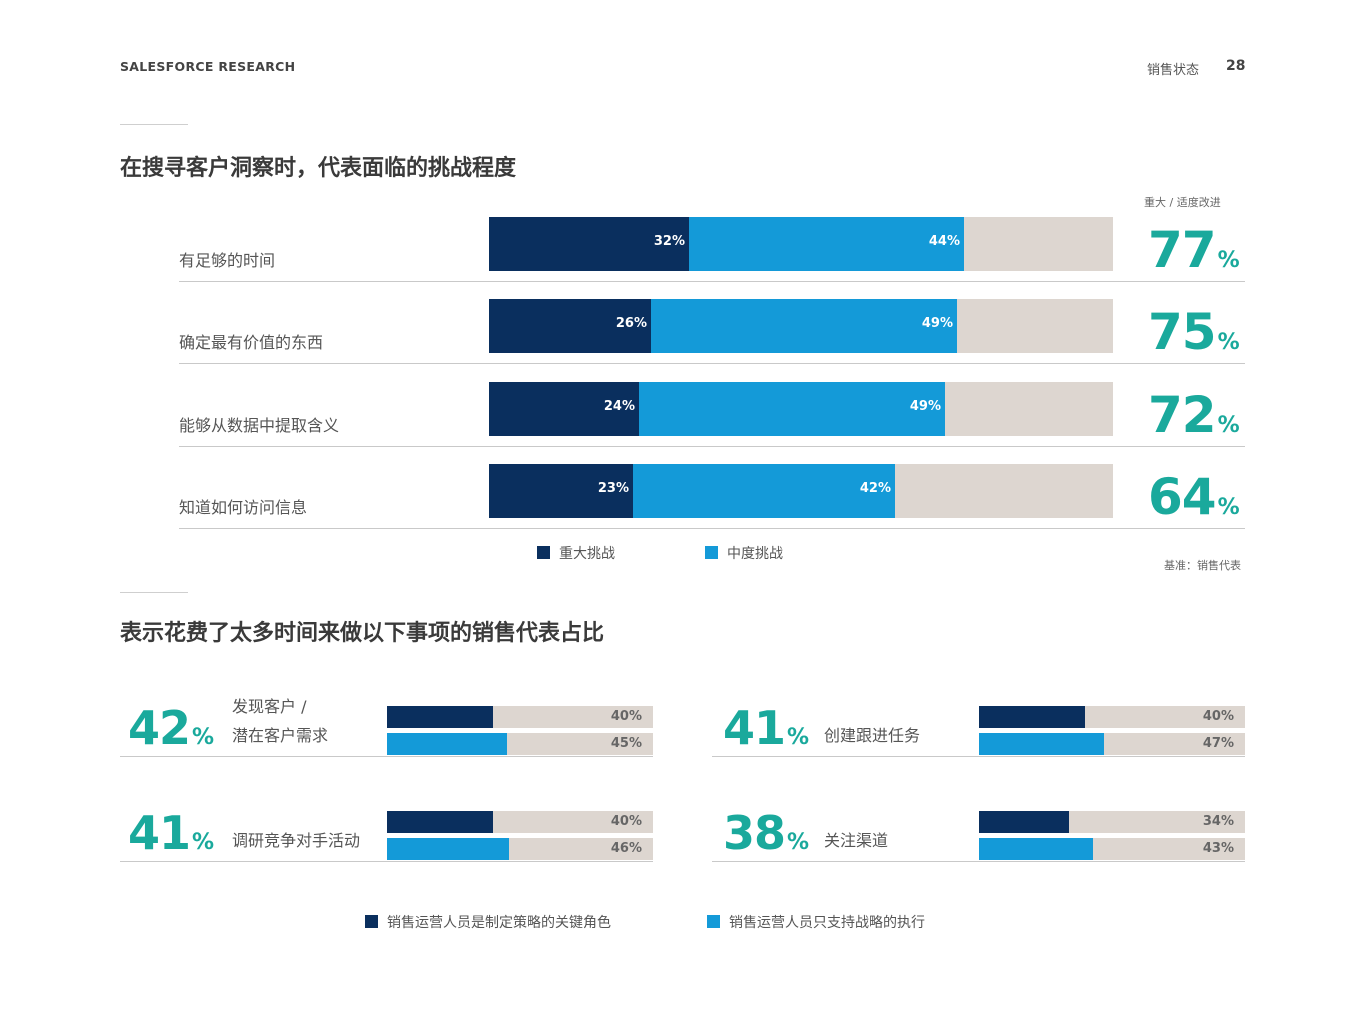 This screenshot has height=1024, width=1365. Describe the element at coordinates (755, 554) in the screenshot. I see `legend-label: 中度挑战` at that location.